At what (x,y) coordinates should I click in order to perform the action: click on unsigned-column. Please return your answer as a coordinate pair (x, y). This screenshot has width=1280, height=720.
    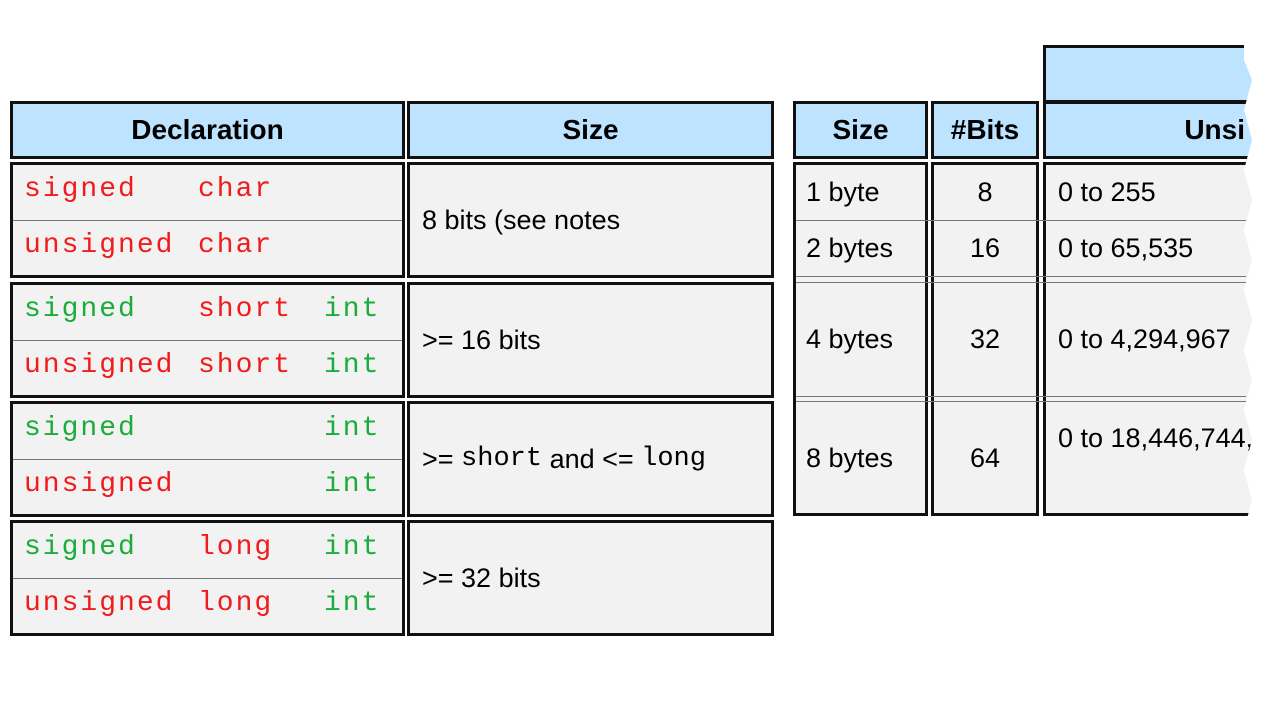
    Looking at the image, I should click on (1161, 339).